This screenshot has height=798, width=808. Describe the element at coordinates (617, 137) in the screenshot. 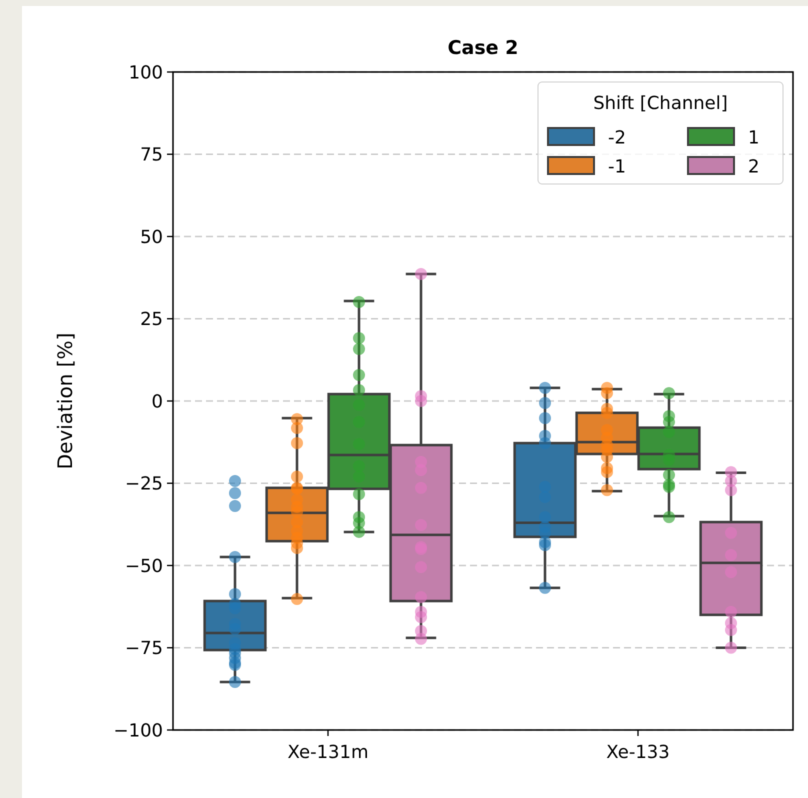

I see `legend-label: -2` at that location.